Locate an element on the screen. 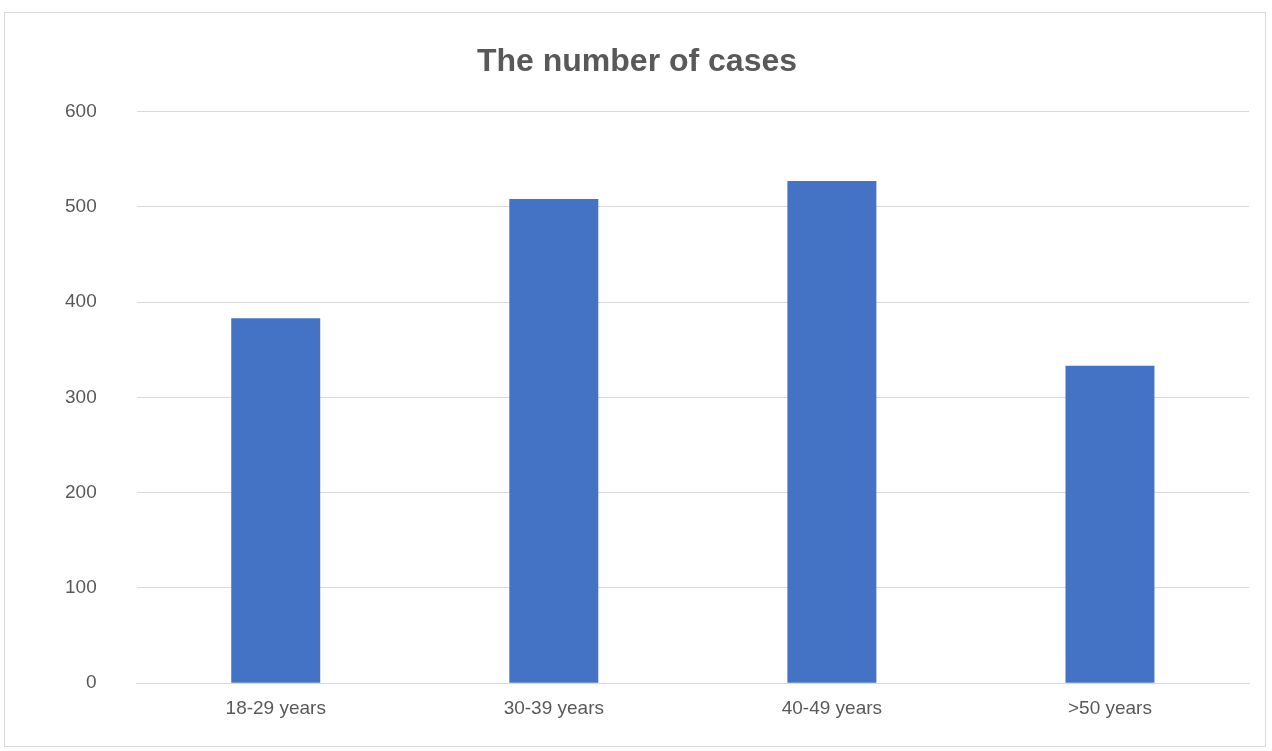 The width and height of the screenshot is (1272, 751). y-tick-label: 100 is located at coordinates (81, 587).